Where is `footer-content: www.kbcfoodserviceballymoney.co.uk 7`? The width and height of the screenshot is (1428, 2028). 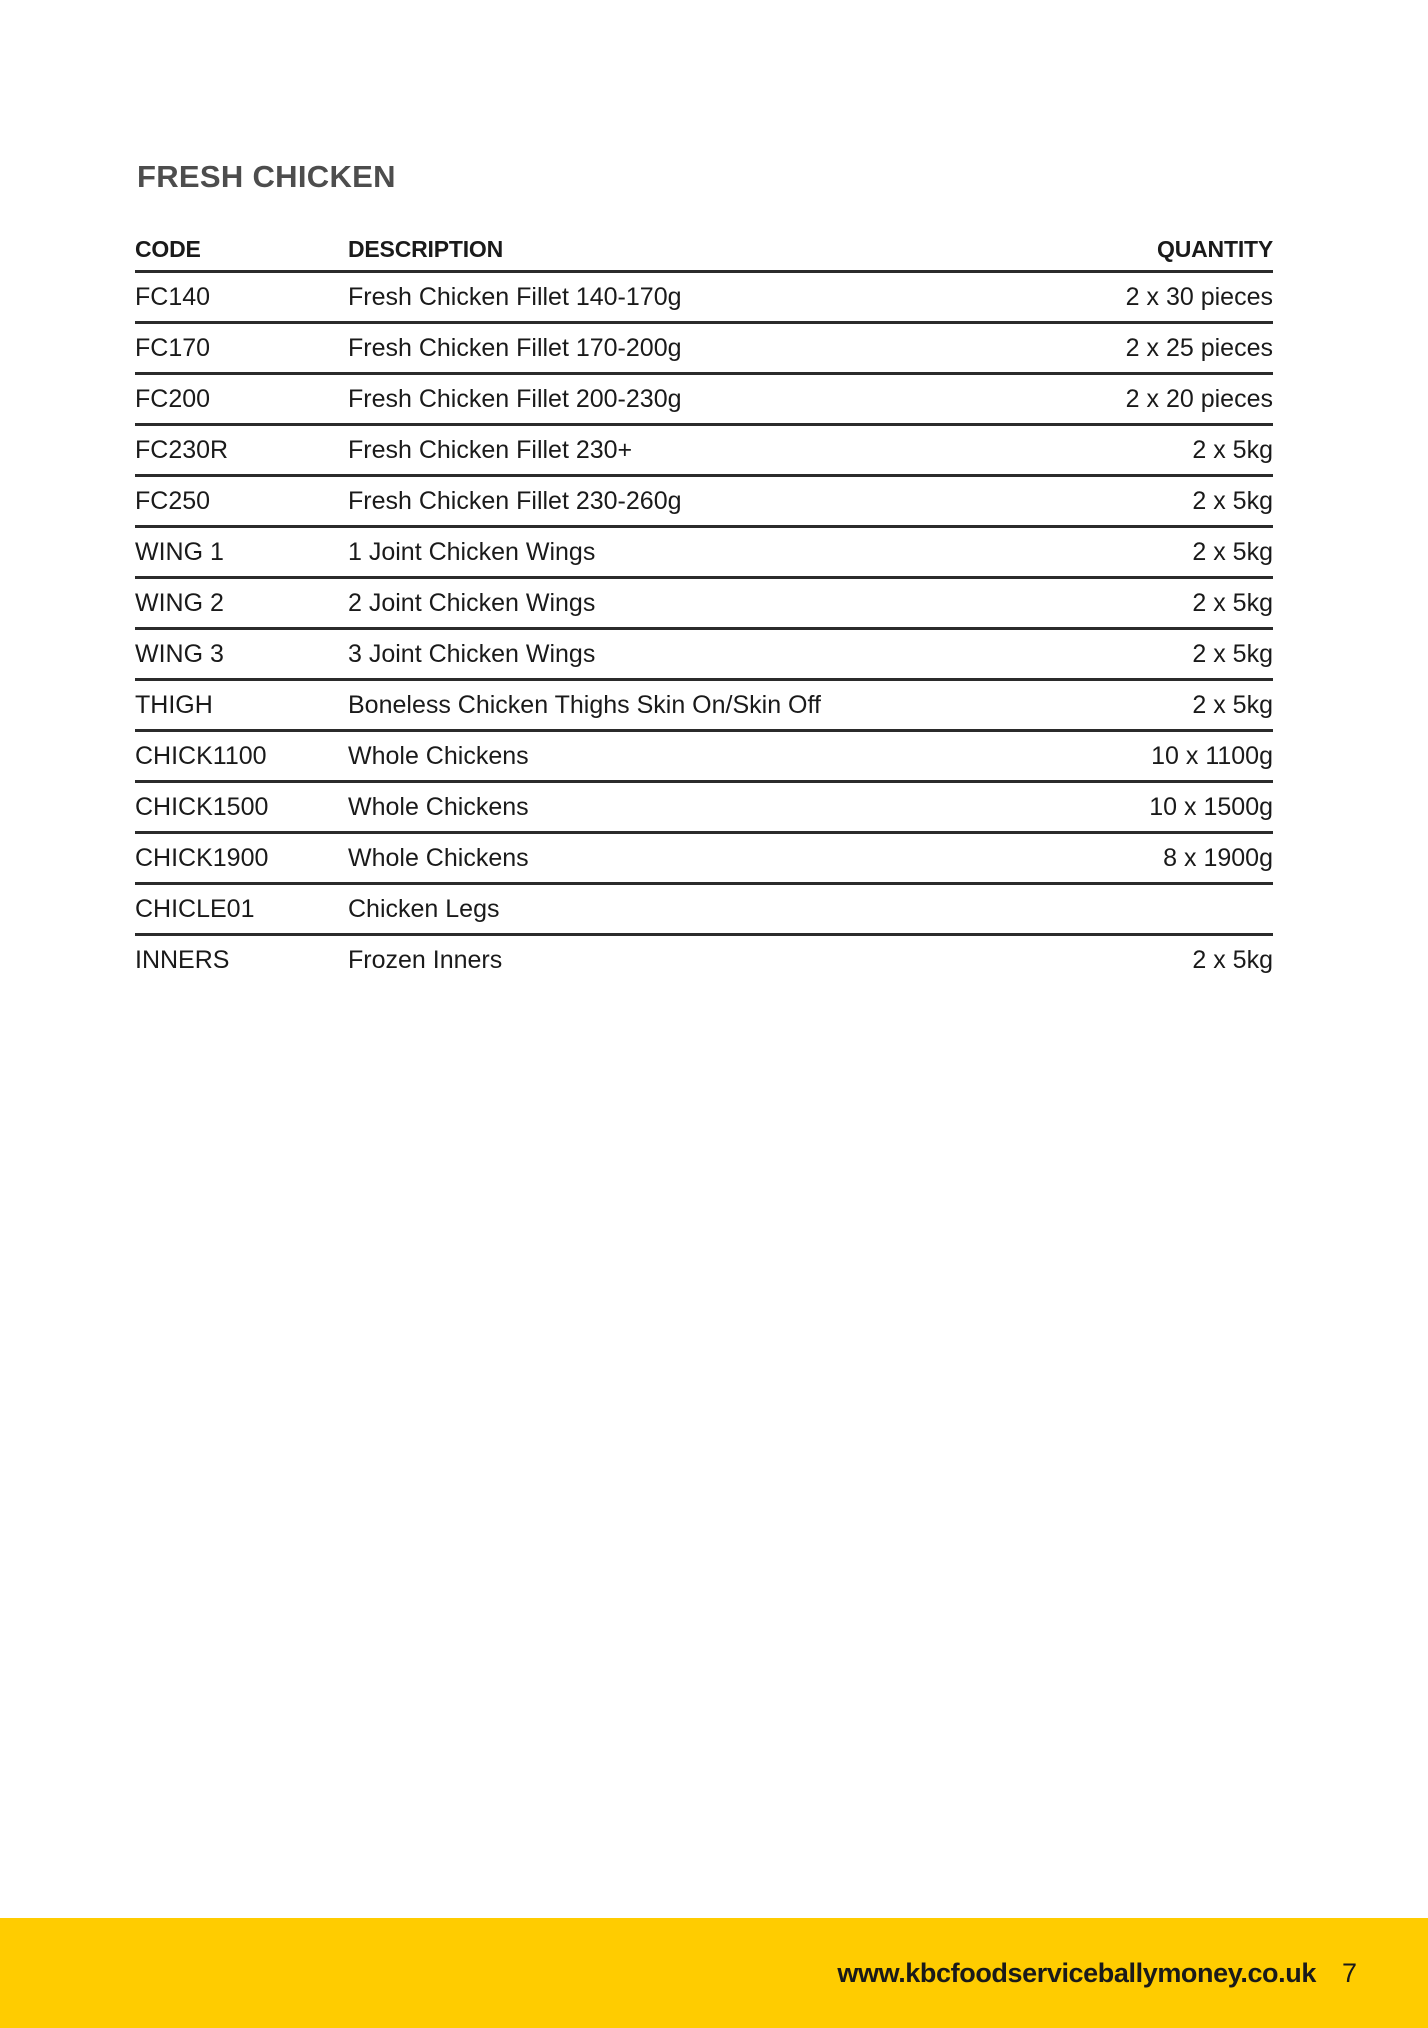
footer-content: www.kbcfoodserviceballymoney.co.uk 7 is located at coordinates (1097, 1973).